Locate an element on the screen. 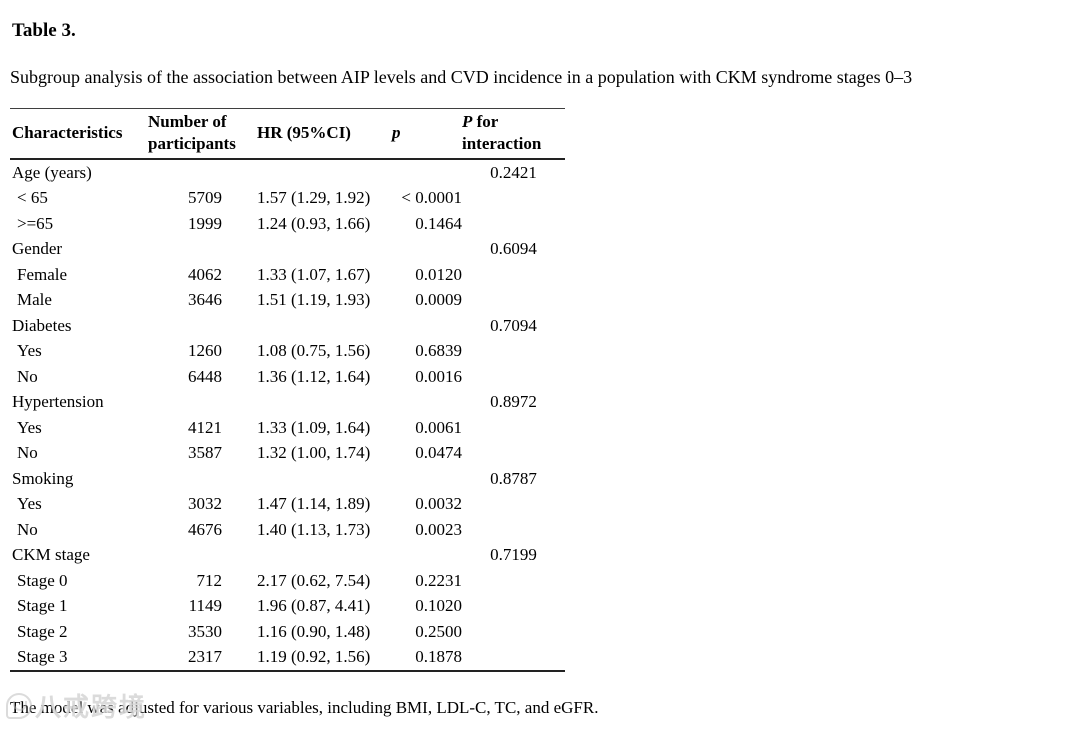 The width and height of the screenshot is (1080, 730). p-value-cell: 0.0009 is located at coordinates (438, 299).